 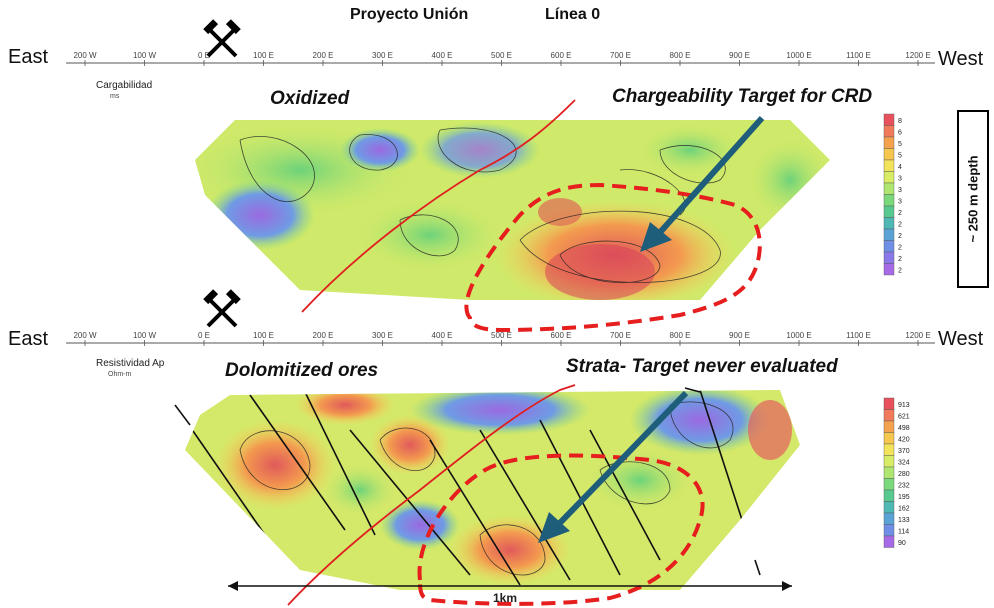 I want to click on legend-value: 90, so click(x=902, y=543).